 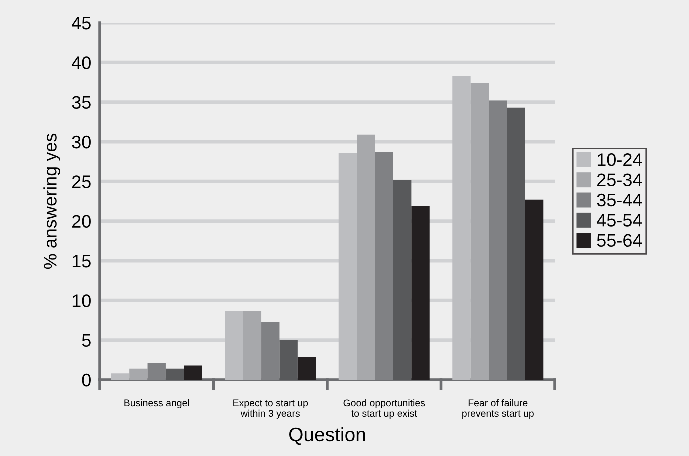 I want to click on y-tick-label: 15, so click(x=81, y=261).